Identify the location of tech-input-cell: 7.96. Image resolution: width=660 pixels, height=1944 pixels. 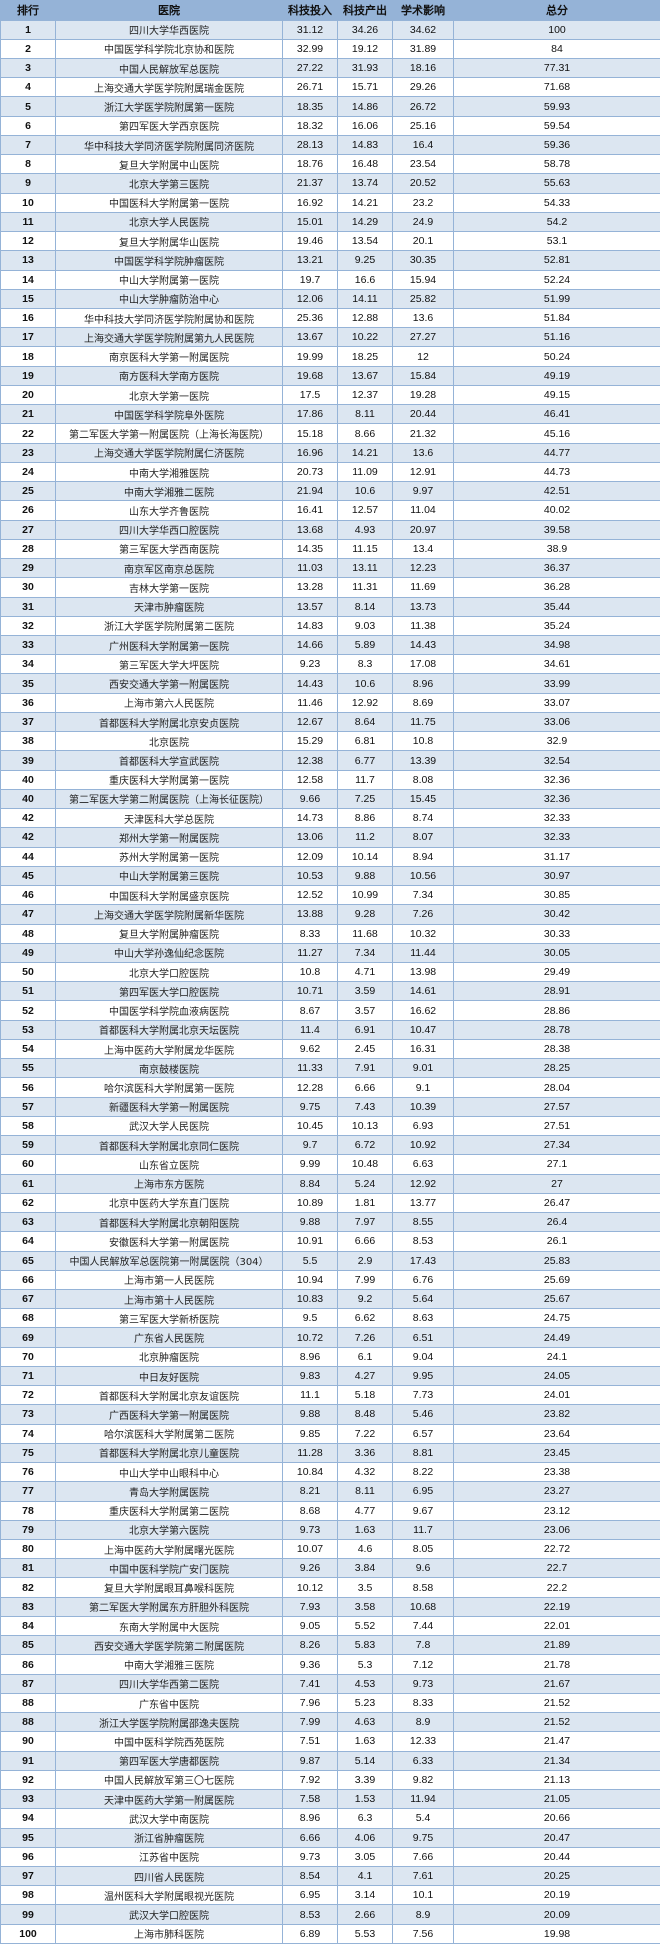
(310, 1703).